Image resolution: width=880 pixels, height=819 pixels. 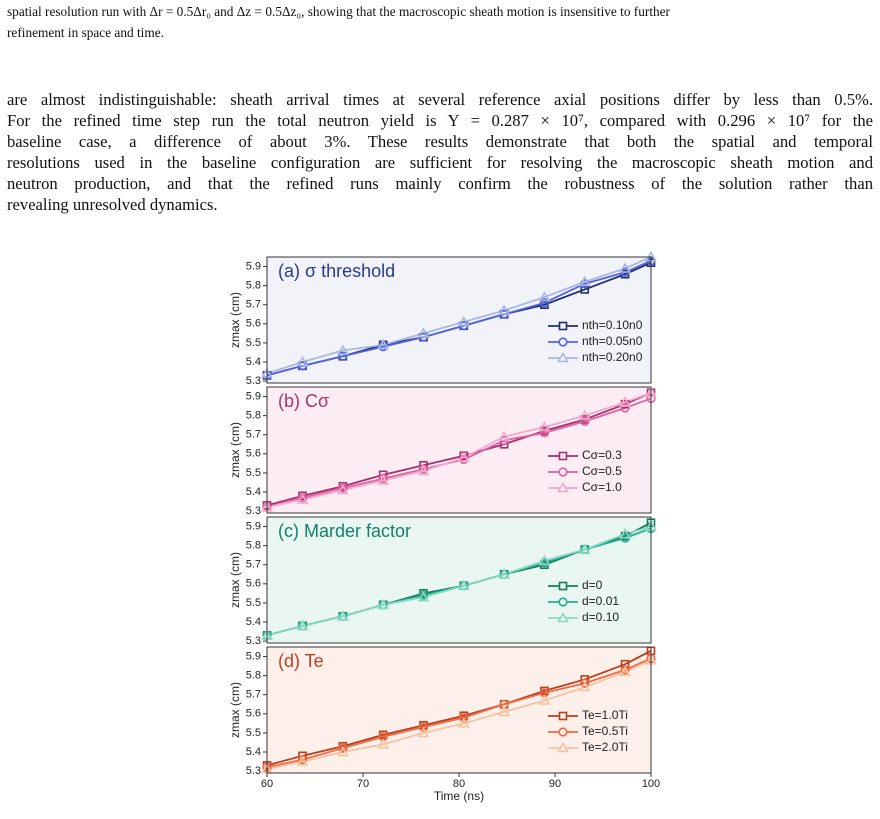 I want to click on panel-title: (b) Cσ, so click(x=303, y=401).